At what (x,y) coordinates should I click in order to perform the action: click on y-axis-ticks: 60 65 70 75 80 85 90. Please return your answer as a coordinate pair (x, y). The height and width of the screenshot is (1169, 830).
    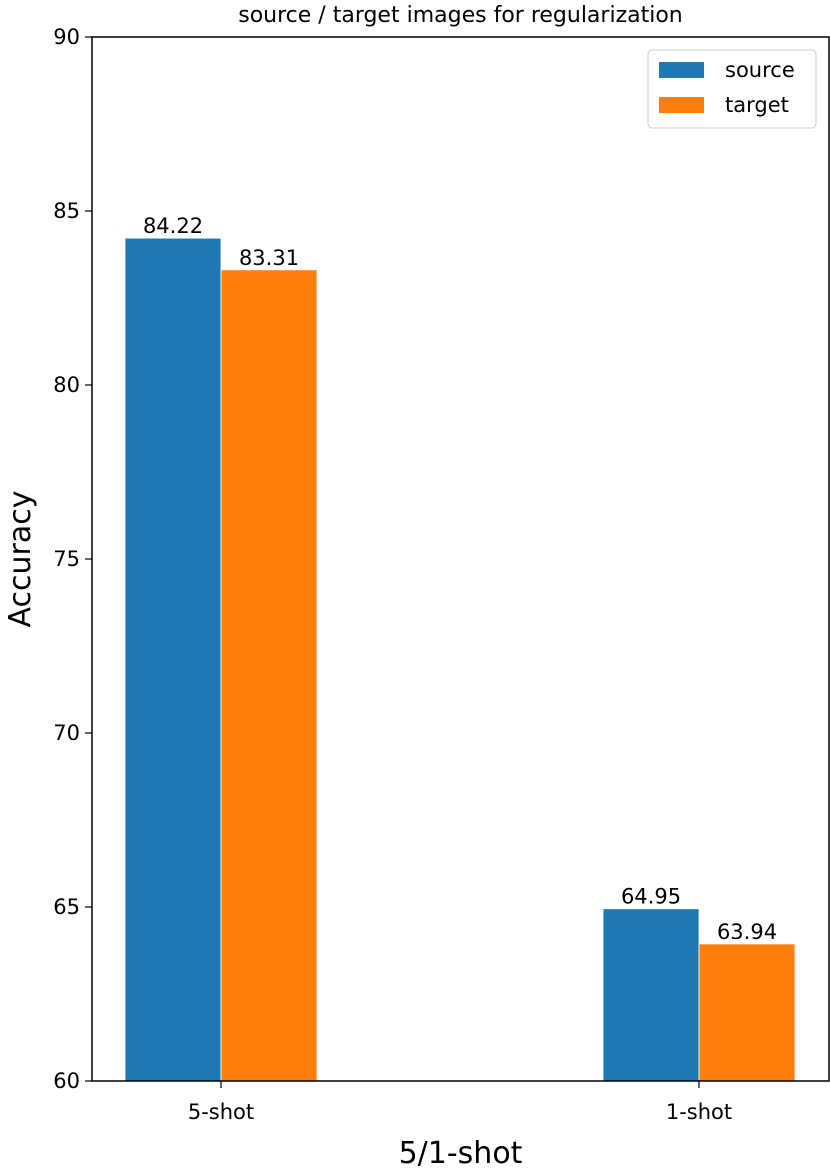
    Looking at the image, I should click on (72, 559).